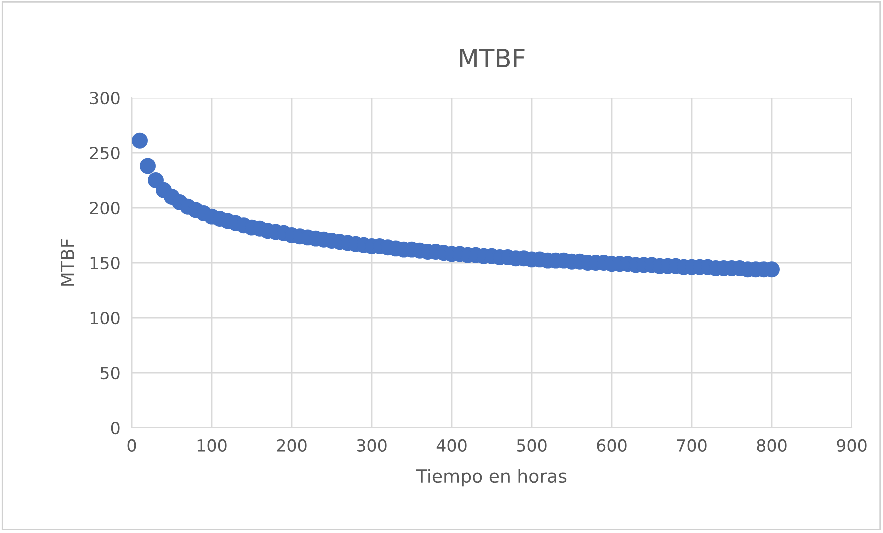 The image size is (883, 533). What do you see at coordinates (612, 445) in the screenshot?
I see `x-tick-label: 600` at bounding box center [612, 445].